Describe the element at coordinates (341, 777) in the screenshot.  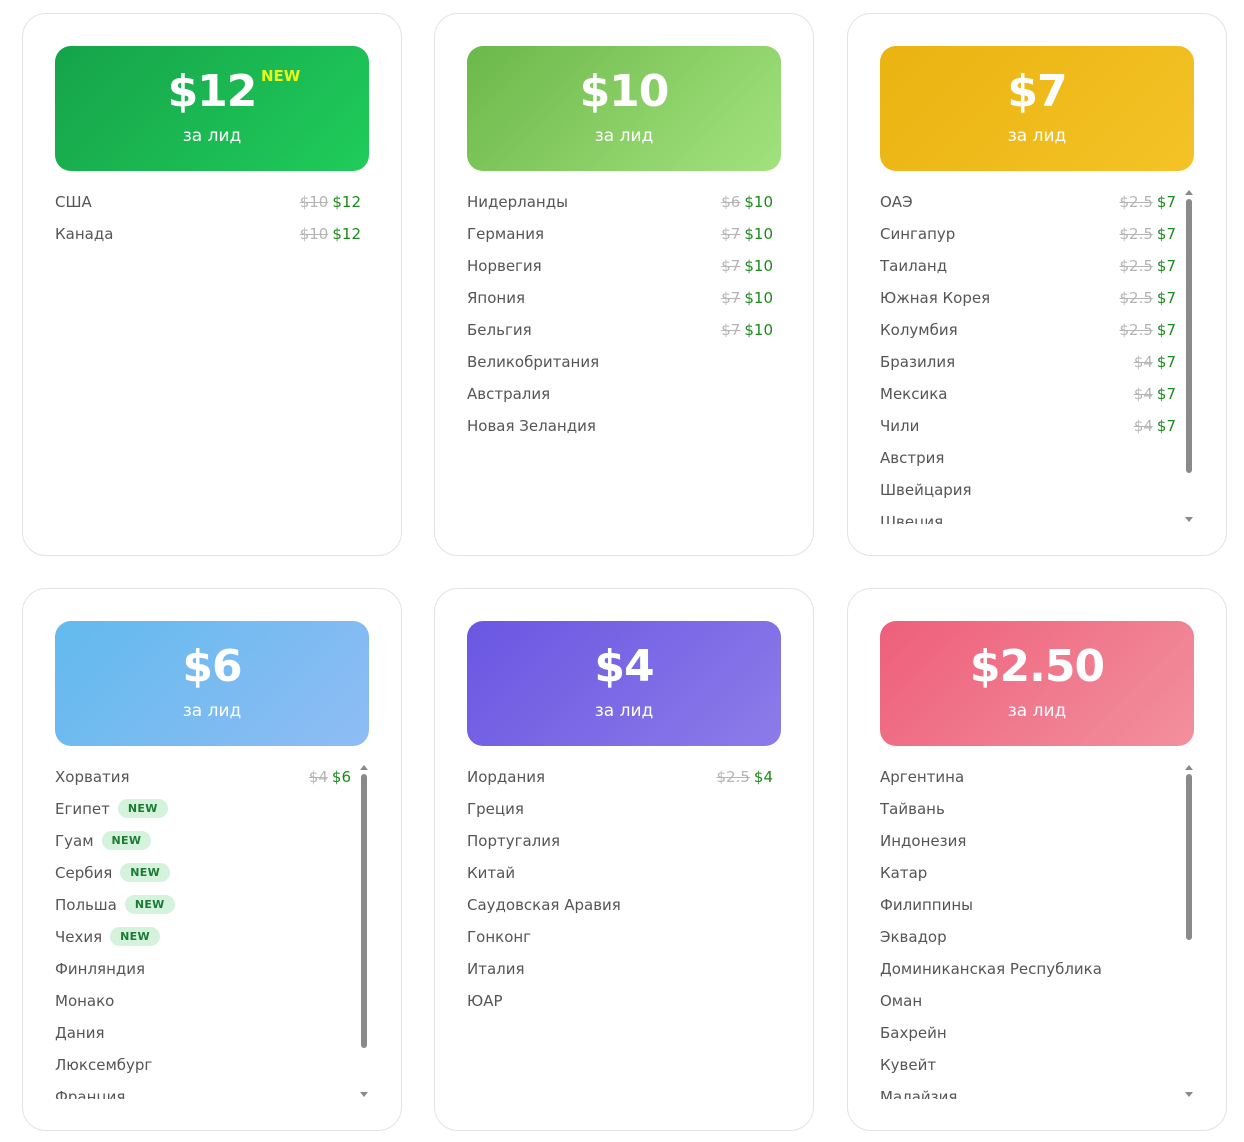
I see `new-price: $6` at that location.